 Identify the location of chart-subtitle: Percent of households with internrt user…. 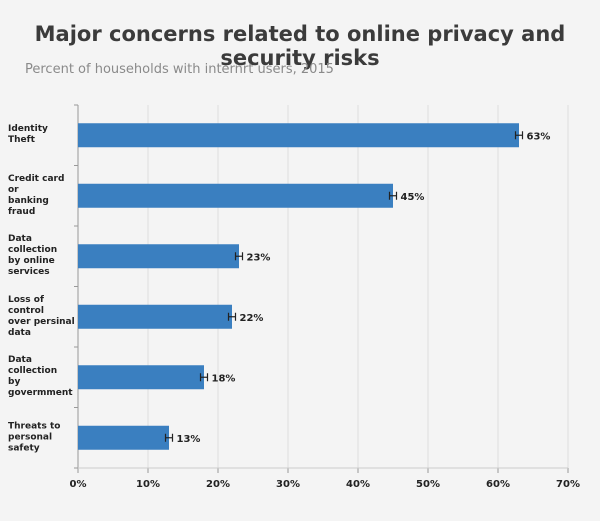
(179, 69).